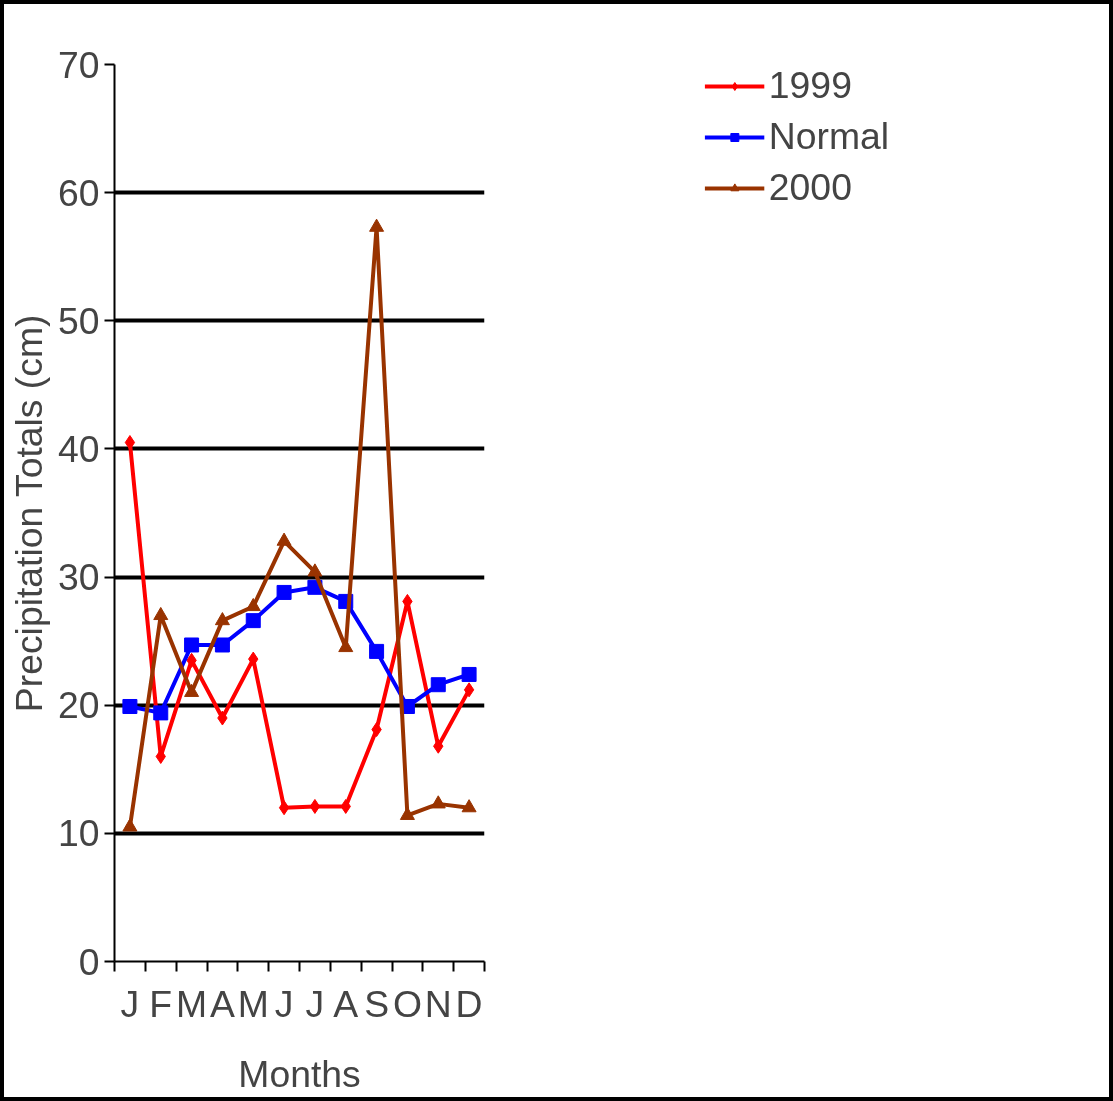 This screenshot has width=1113, height=1101. I want to click on y-axis-title: Precipitation Totals (cm), so click(28, 513).